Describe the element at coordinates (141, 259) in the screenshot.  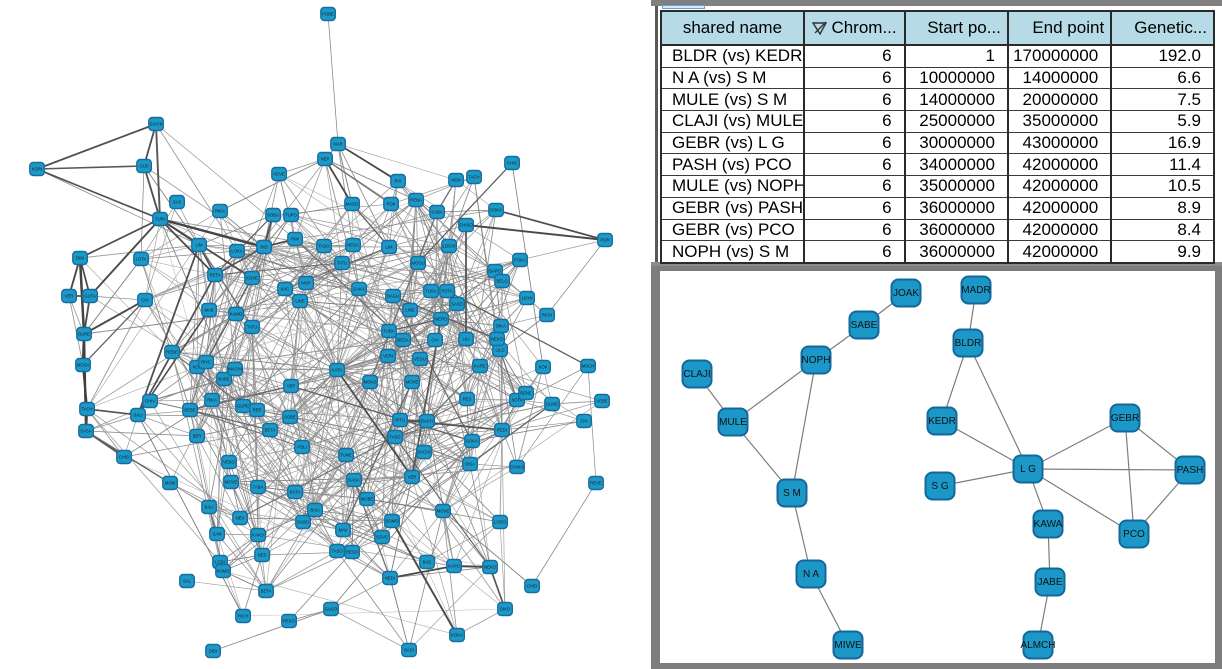
I see `svg-text: LOTA` at that location.